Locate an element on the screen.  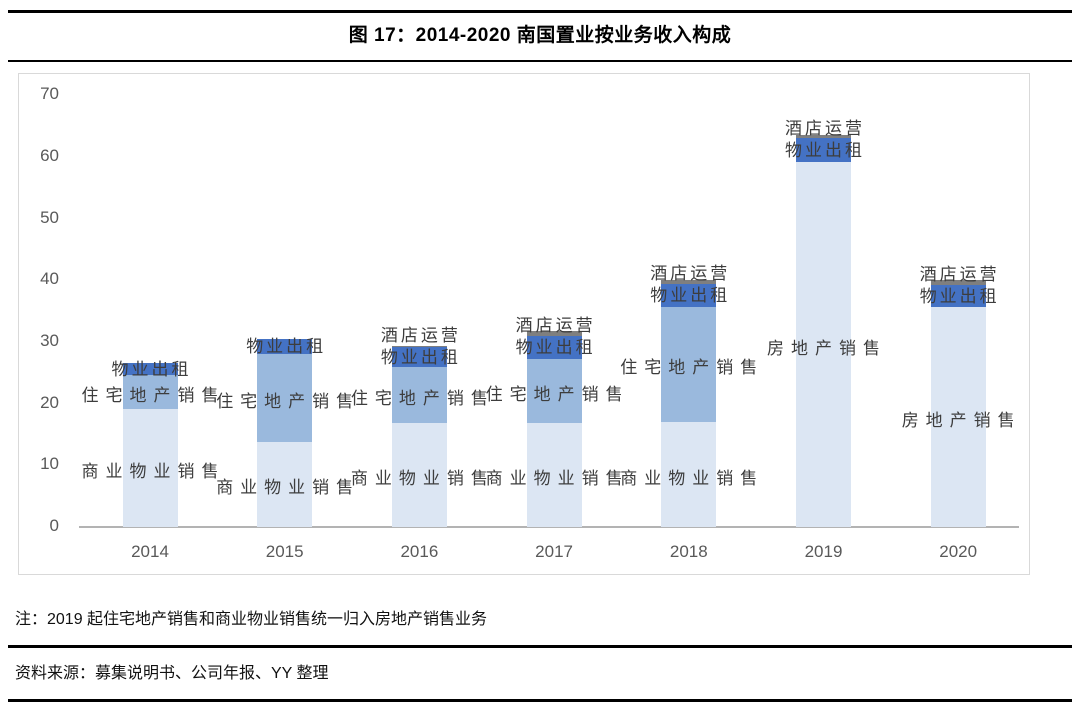
bar-2018-segment-residential-property-sales is located at coordinates (689, 364).